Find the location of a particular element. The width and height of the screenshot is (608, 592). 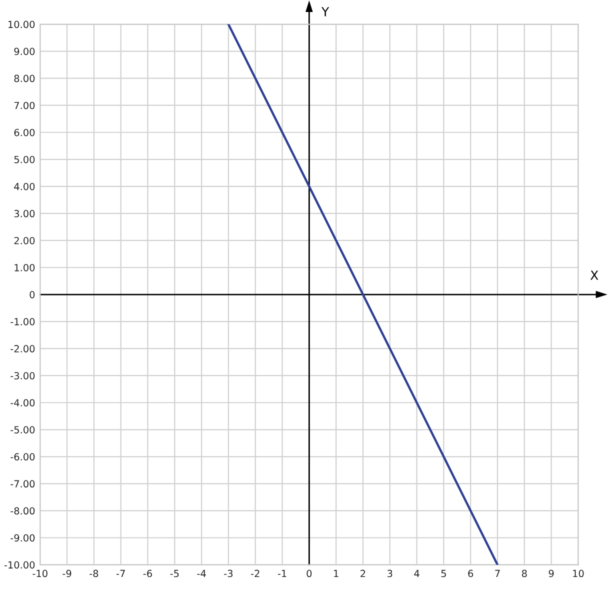

x-tick-label: -4 is located at coordinates (201, 574).